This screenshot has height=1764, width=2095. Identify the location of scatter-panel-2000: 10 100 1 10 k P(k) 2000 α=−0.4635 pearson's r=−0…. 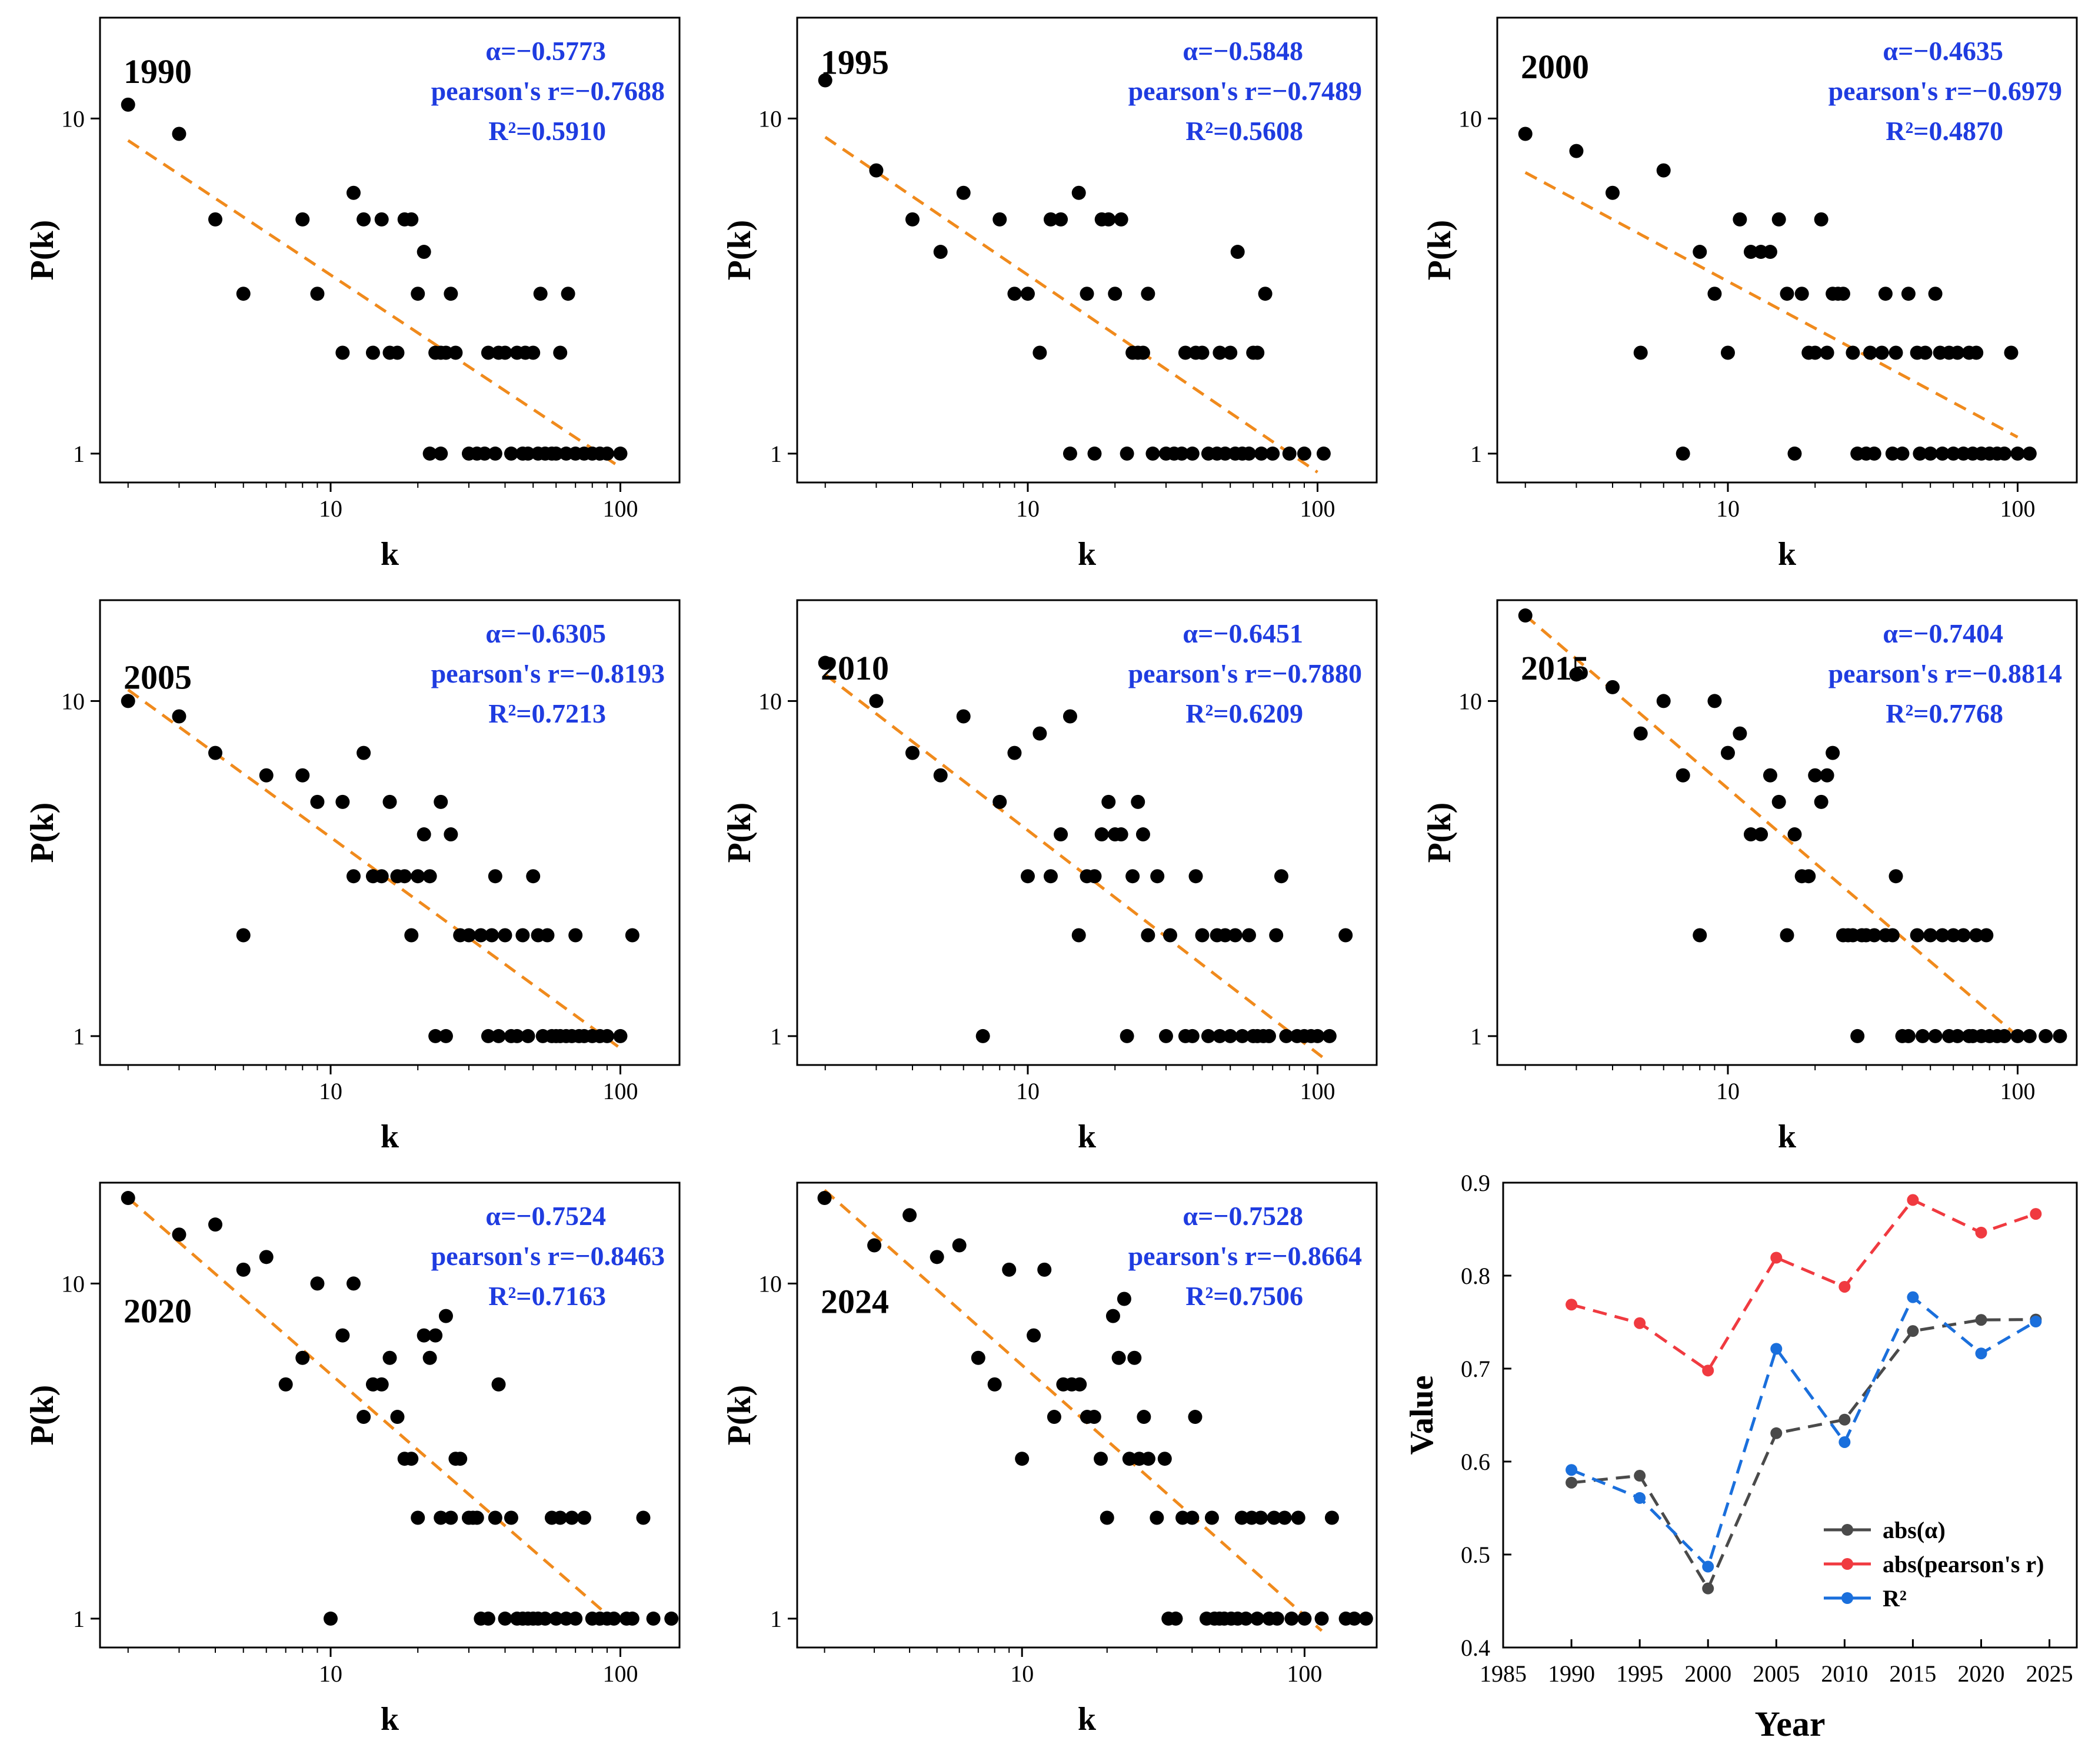
(1749, 294).